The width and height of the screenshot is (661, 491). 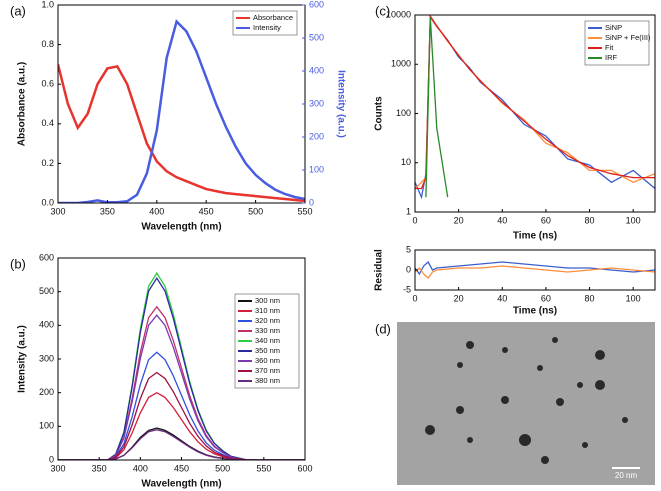 What do you see at coordinates (382, 10) in the screenshot?
I see `panel-label: (c)` at bounding box center [382, 10].